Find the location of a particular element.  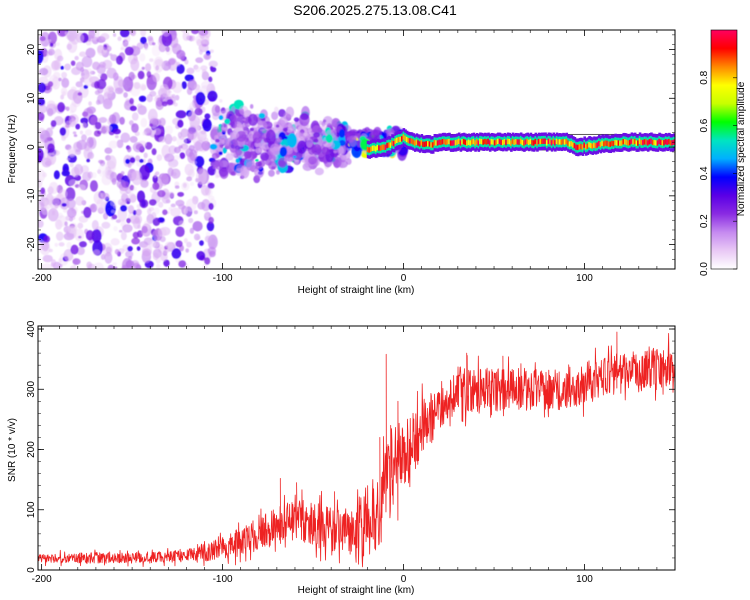

y-tick-label: 0 is located at coordinates (31, 147).